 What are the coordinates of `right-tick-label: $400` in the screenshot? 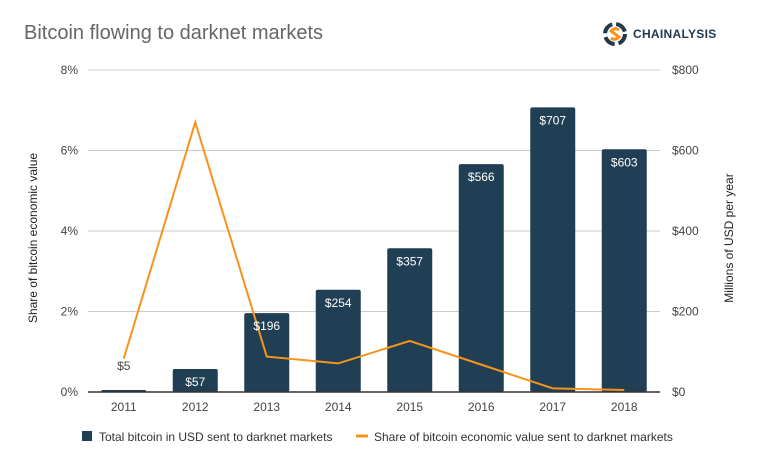 It's located at (685, 231).